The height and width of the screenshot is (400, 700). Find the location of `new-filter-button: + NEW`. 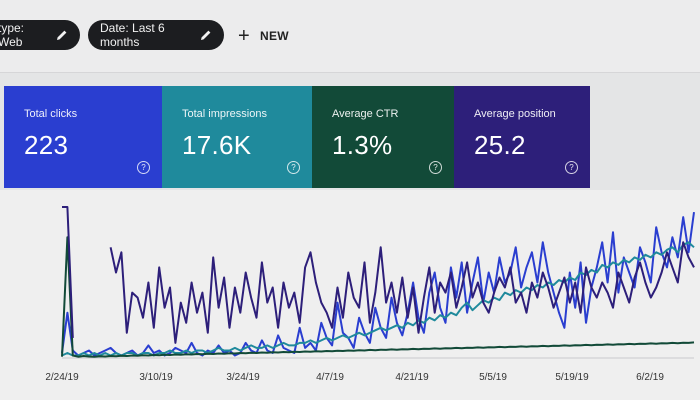

new-filter-button: + NEW is located at coordinates (263, 36).